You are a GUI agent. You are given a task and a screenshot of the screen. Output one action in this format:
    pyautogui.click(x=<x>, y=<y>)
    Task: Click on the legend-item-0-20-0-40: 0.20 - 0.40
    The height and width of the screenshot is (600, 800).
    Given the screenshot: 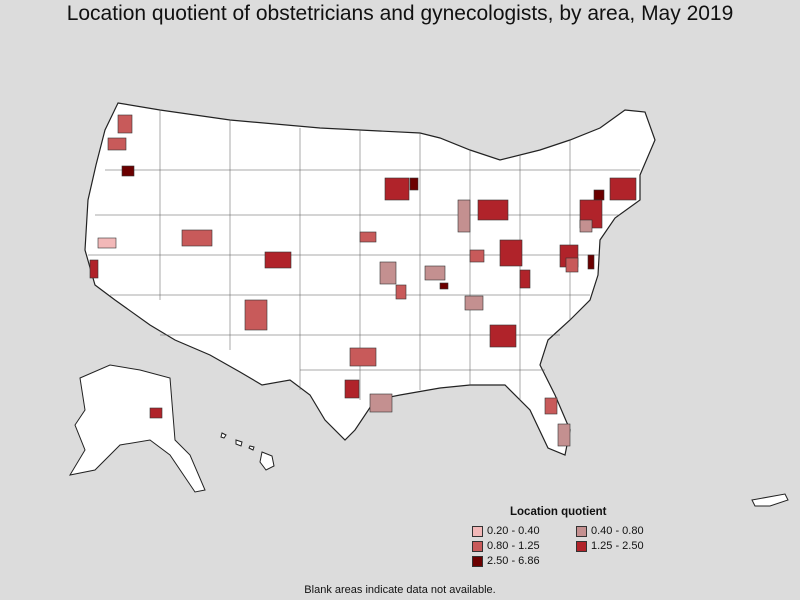 What is the action you would take?
    pyautogui.click(x=506, y=531)
    